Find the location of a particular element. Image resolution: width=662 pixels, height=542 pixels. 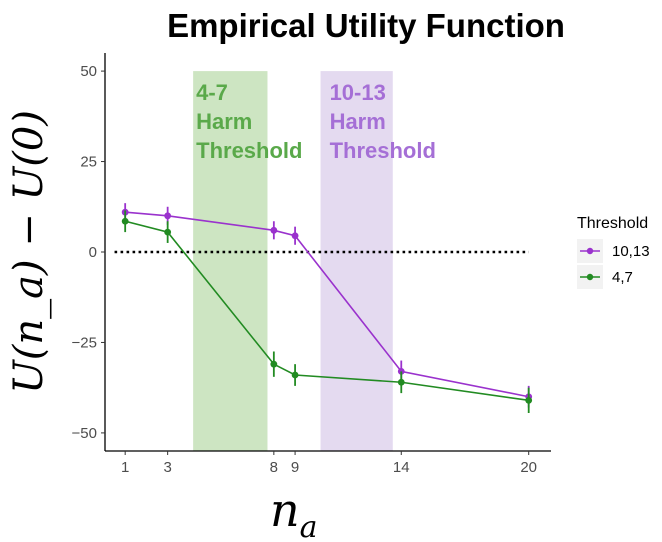

x-tick-label: 20 is located at coordinates (528, 467).